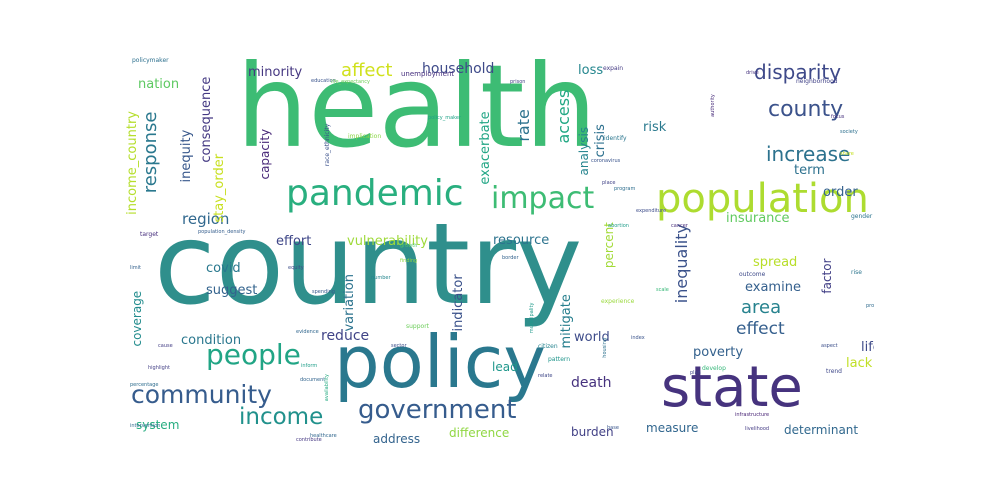 The width and height of the screenshot is (1000, 500). What do you see at coordinates (672, 428) in the screenshot?
I see `cloud-word: measure` at bounding box center [672, 428].